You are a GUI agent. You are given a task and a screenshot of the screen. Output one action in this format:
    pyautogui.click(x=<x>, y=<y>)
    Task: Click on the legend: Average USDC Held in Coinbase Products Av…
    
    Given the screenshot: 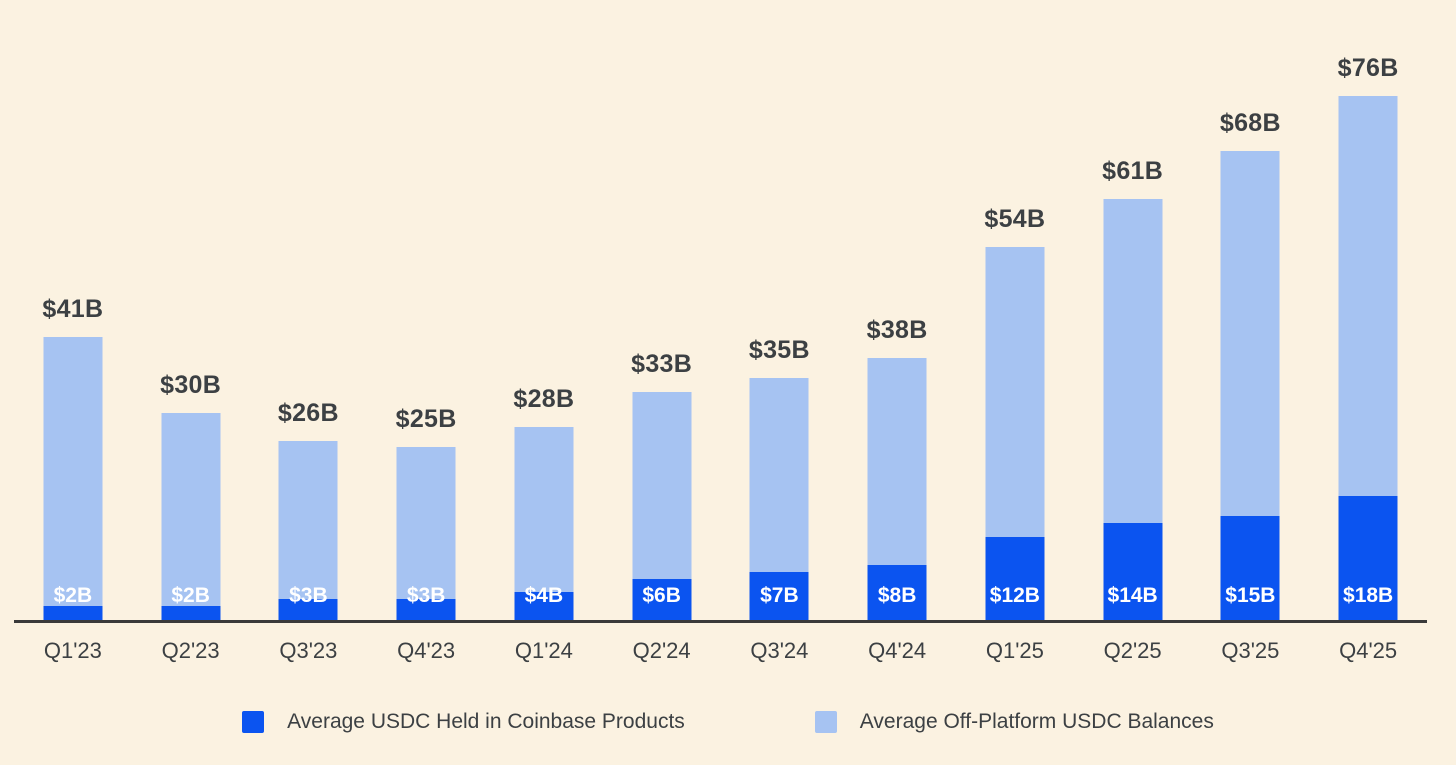 What is the action you would take?
    pyautogui.click(x=728, y=722)
    